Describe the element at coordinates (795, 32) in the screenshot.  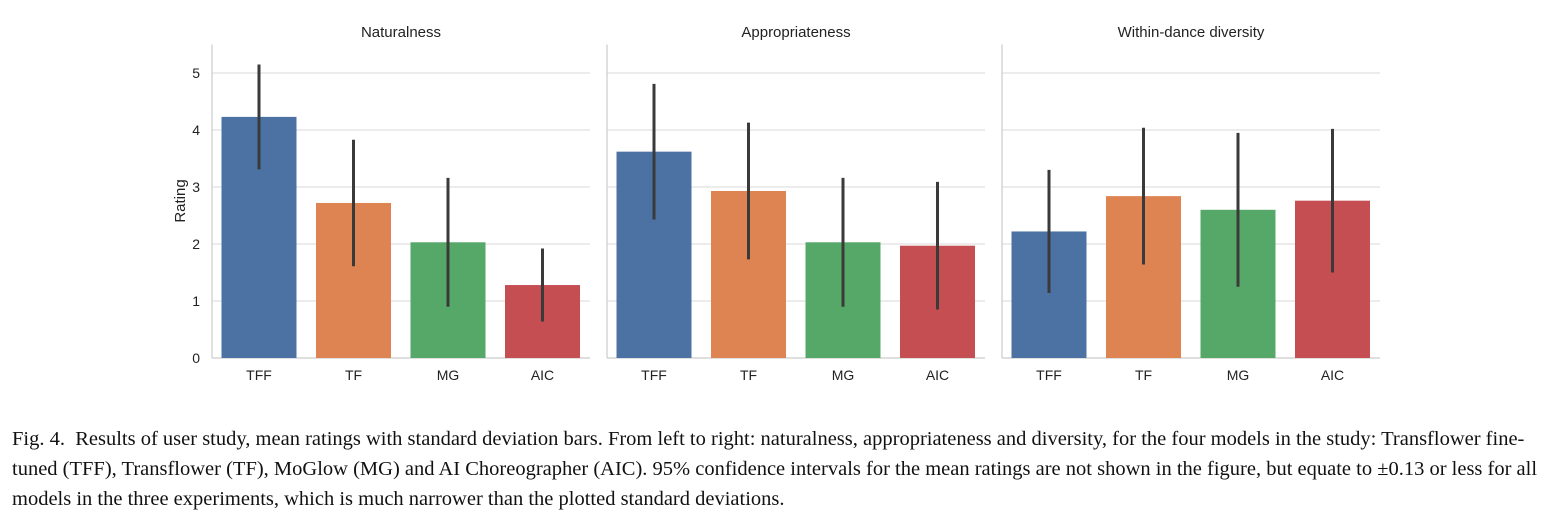
I see `panel-title: Appropriateness` at that location.